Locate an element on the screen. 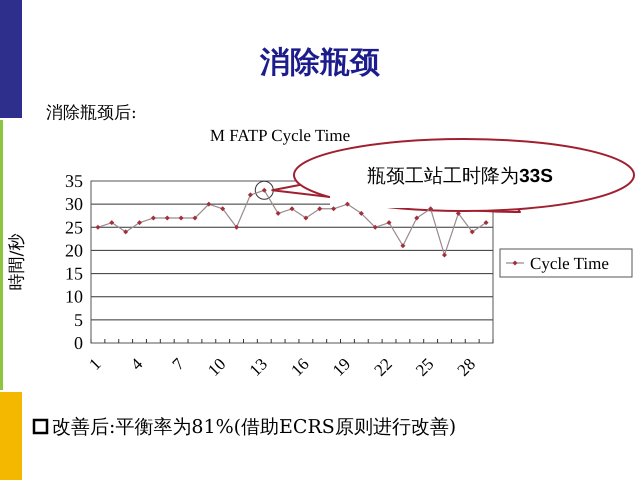 This screenshot has width=640, height=480. y-tick-label: 25 is located at coordinates (74, 227).